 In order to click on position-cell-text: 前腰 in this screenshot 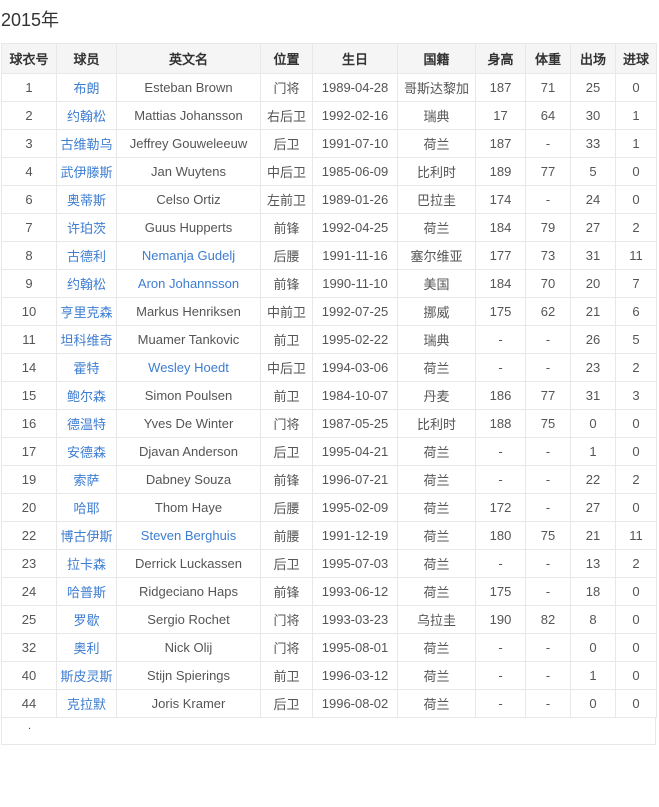, I will do `click(286, 536)`.